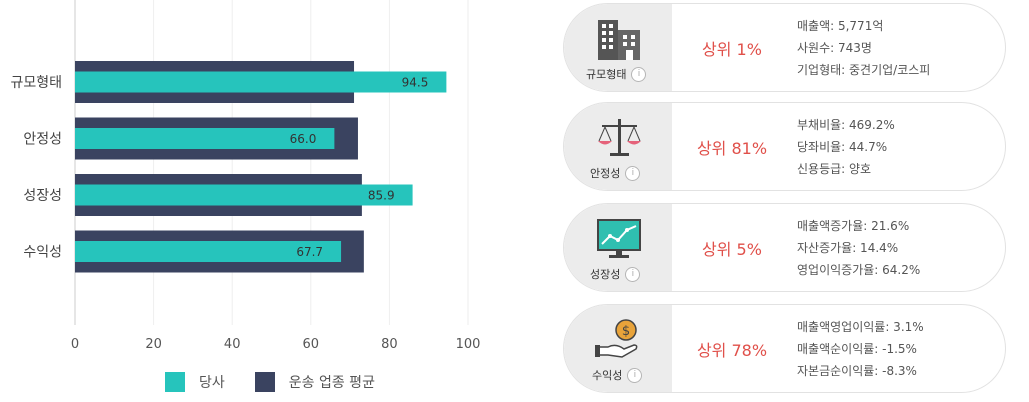 The width and height of the screenshot is (1029, 402). I want to click on card-caption: 규모형태 i, so click(616, 74).